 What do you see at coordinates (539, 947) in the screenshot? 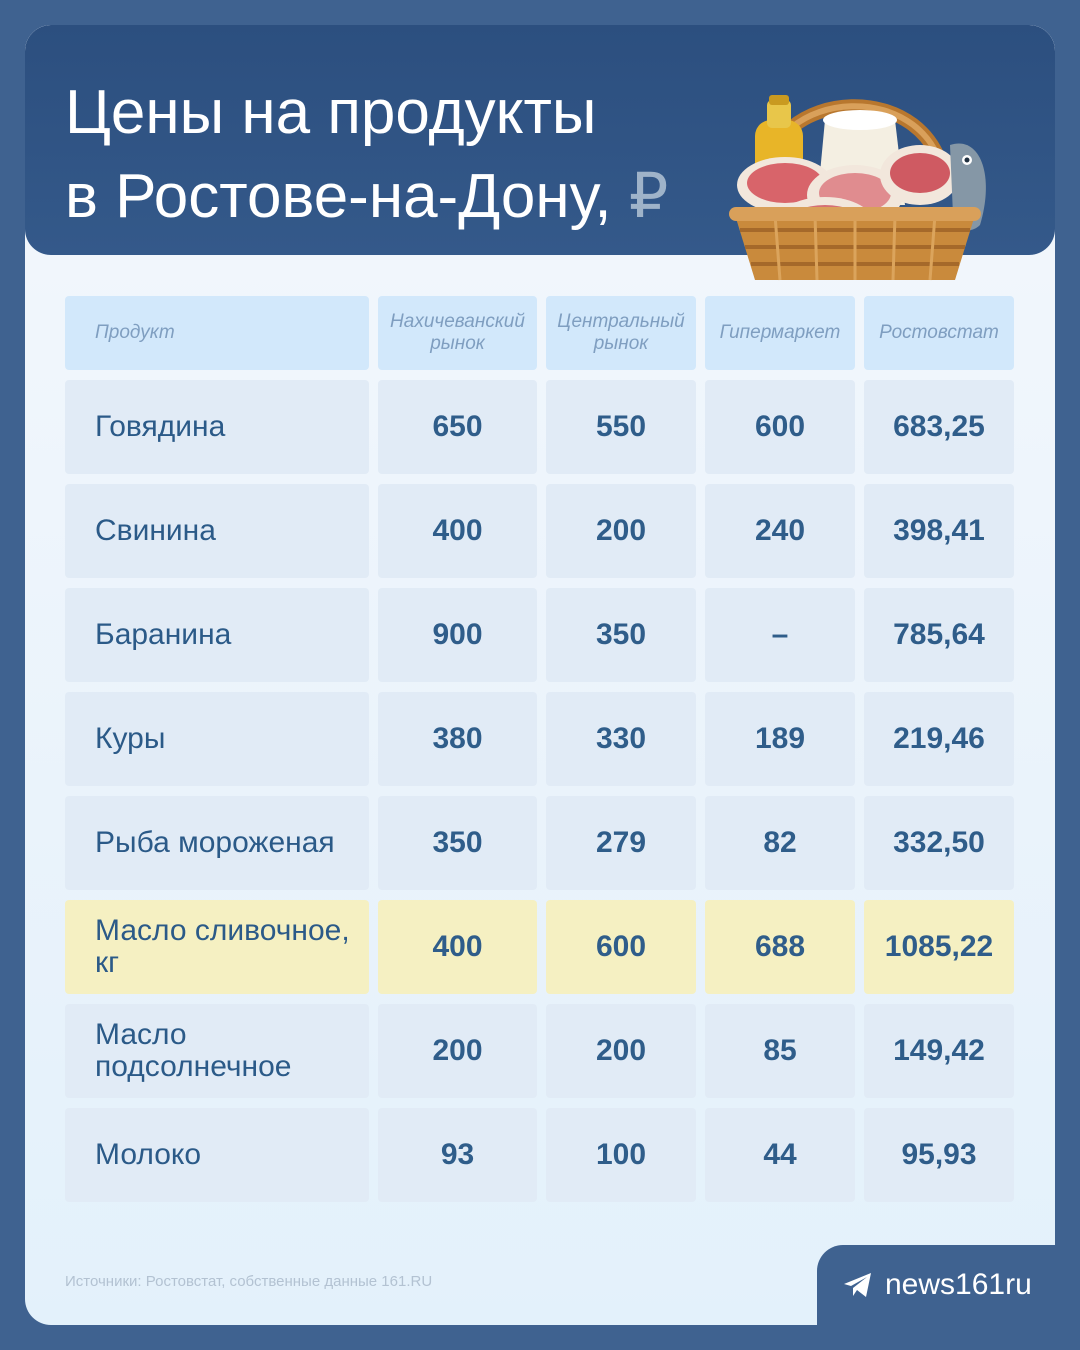
I see `table-row-highlighted: Масло сливочное, кг 400 600 688 1085,22` at bounding box center [539, 947].